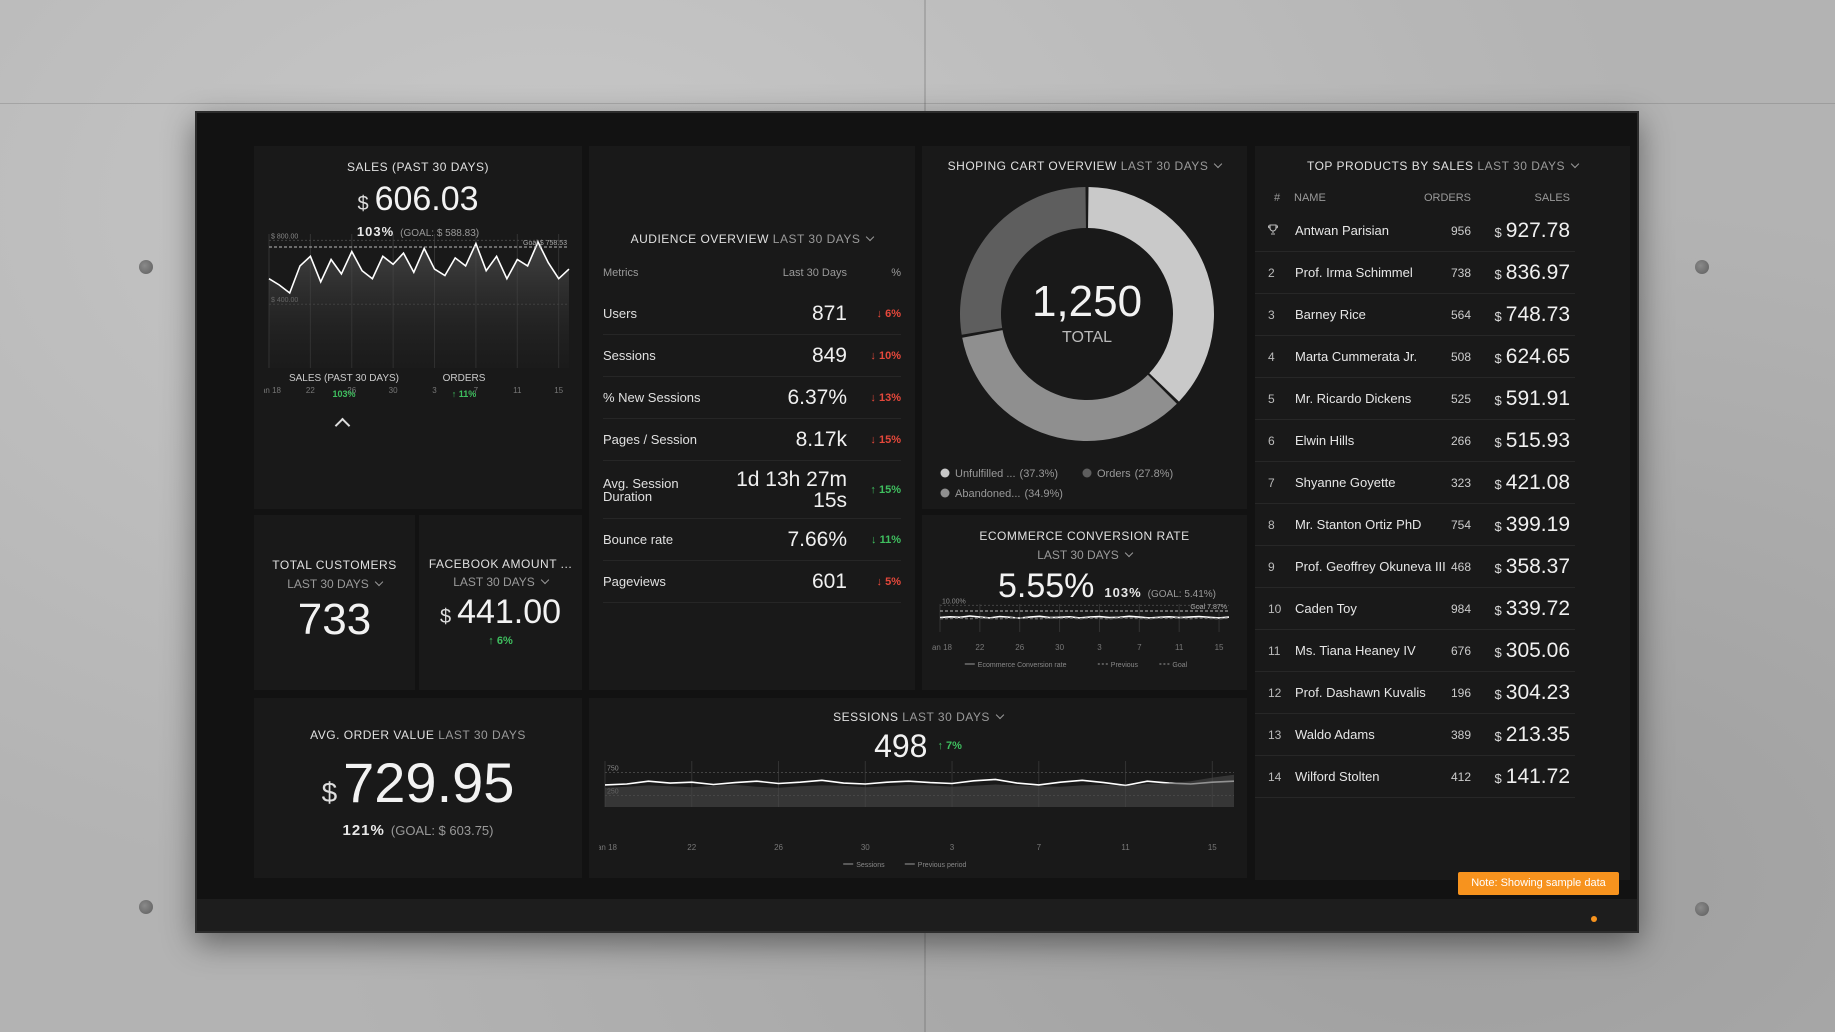 The image size is (1835, 1032). Describe the element at coordinates (1084, 536) in the screenshot. I see `widget-title: ECOMMERCE CONVERSION RATE` at that location.